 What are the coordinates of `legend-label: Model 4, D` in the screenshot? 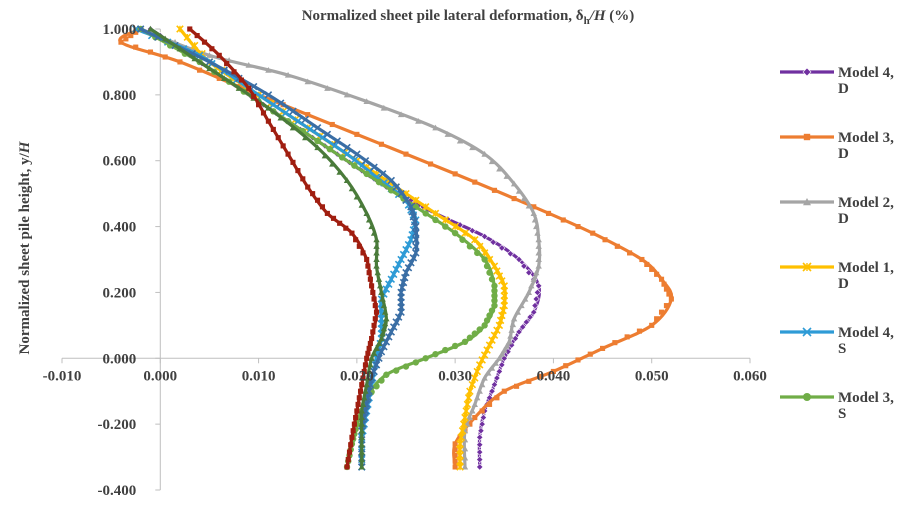 It's located at (866, 81).